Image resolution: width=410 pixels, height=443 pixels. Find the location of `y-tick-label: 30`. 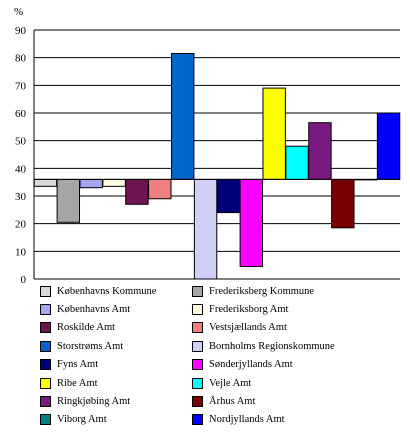

y-tick-label: 30 is located at coordinates (21, 197).